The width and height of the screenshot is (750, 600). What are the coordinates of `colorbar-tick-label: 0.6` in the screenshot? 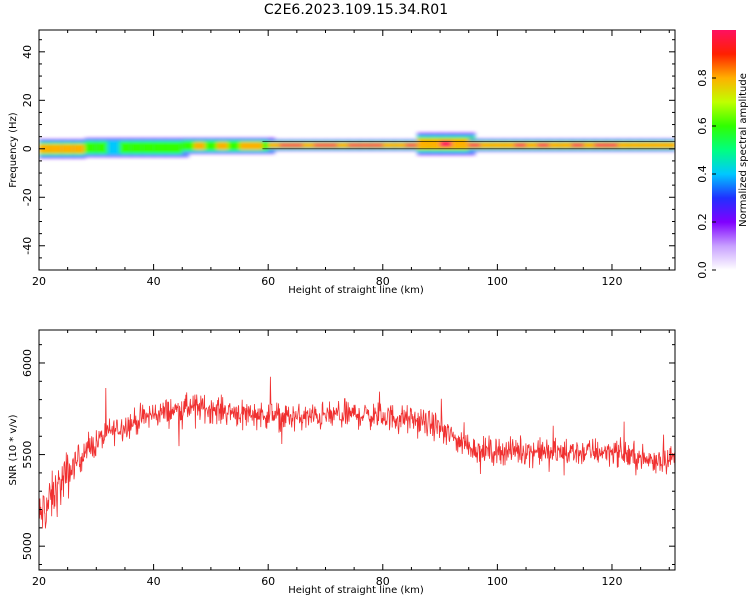 It's located at (702, 126).